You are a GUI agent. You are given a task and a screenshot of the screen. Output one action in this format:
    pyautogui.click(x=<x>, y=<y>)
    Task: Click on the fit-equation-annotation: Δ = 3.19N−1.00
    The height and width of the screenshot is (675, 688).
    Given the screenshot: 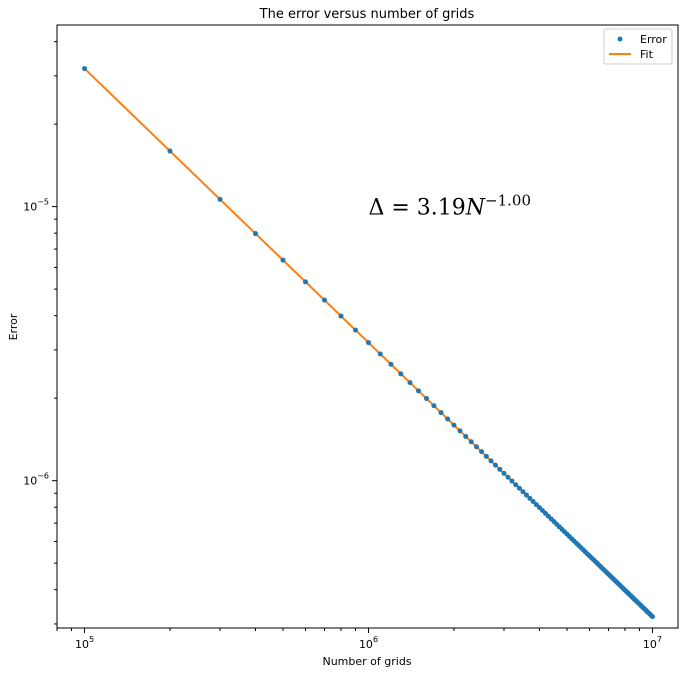 What is the action you would take?
    pyautogui.click(x=449, y=206)
    